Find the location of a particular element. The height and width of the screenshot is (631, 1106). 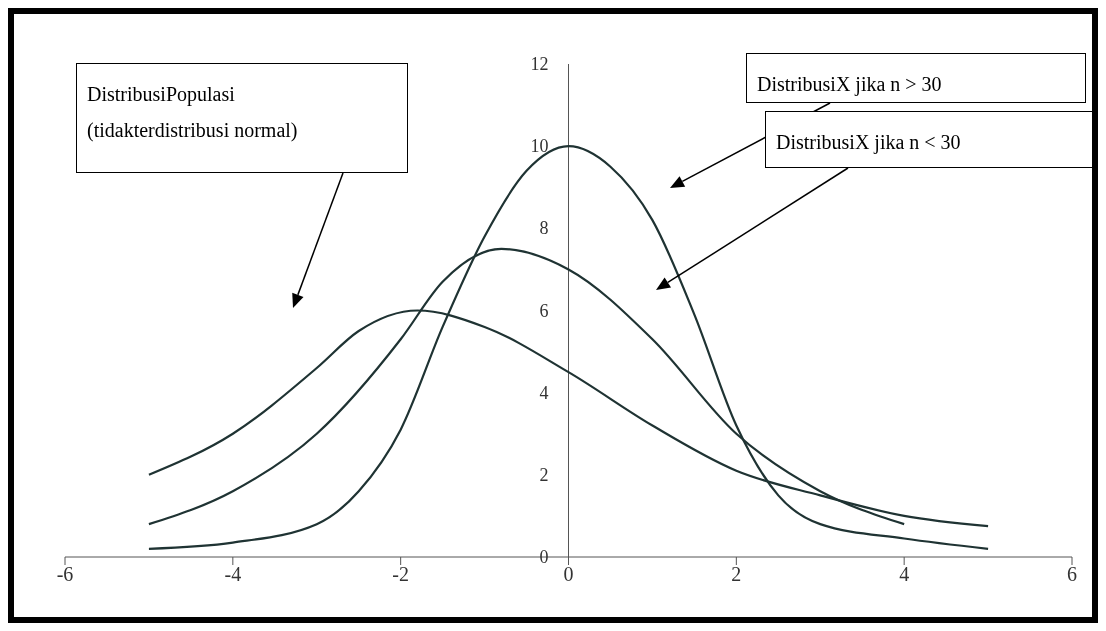

y-tick-label: 12 is located at coordinates (539, 64).